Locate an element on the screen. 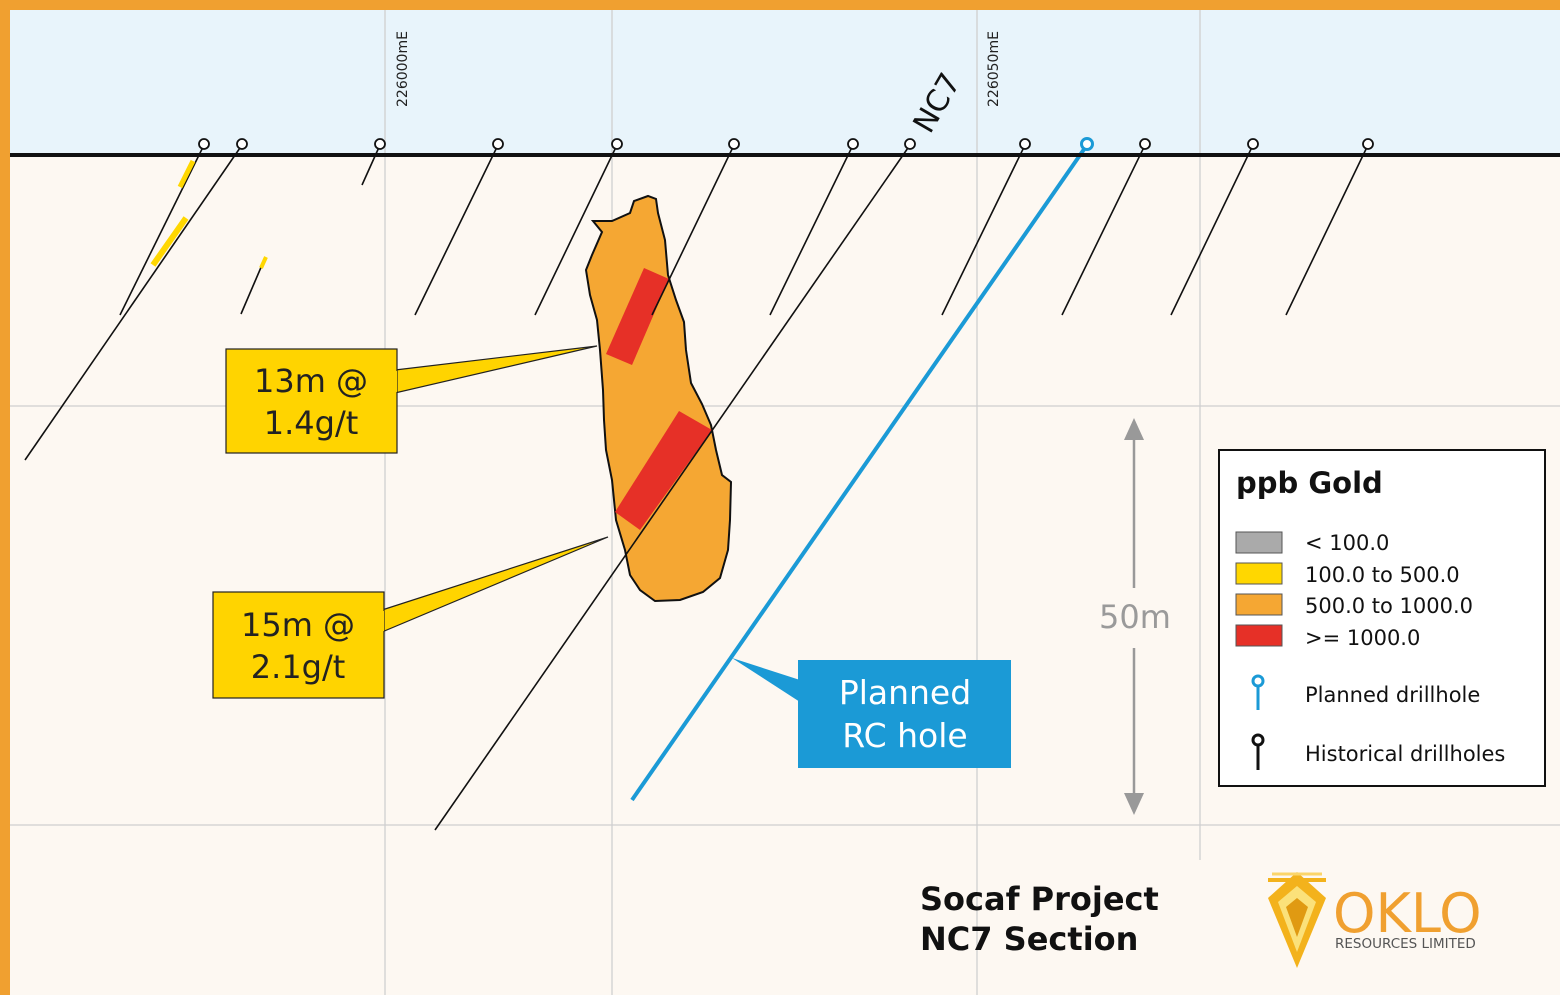  scale-label: 50m is located at coordinates (1135, 617).